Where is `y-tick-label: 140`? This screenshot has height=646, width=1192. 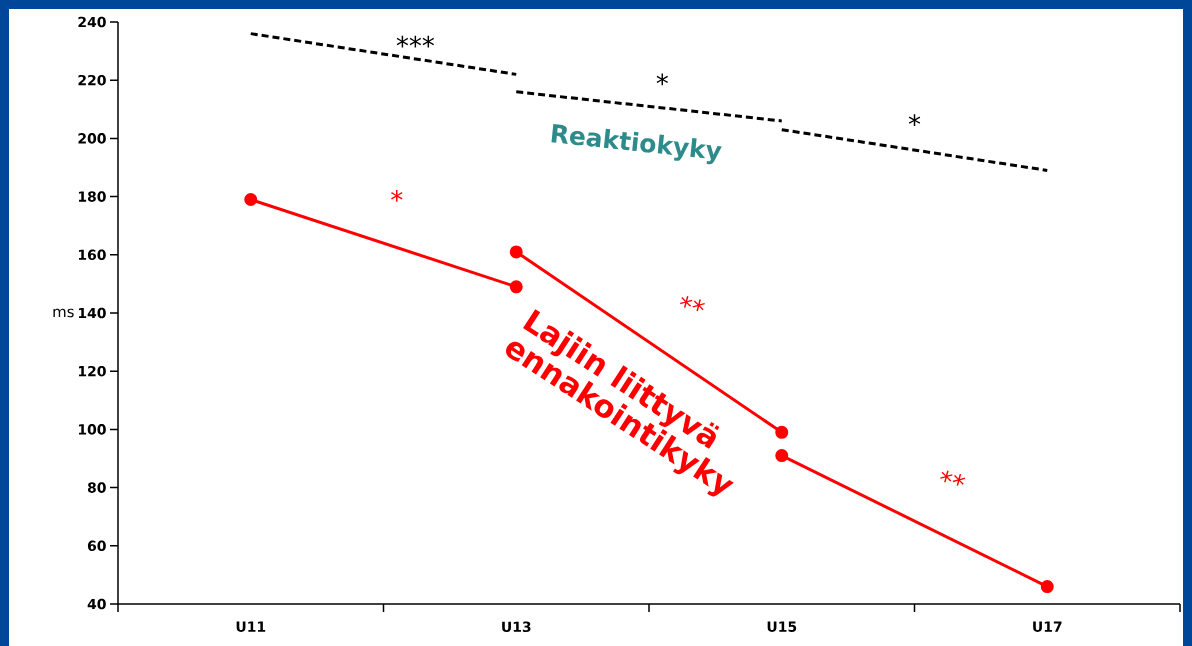
y-tick-label: 140 is located at coordinates (92, 313).